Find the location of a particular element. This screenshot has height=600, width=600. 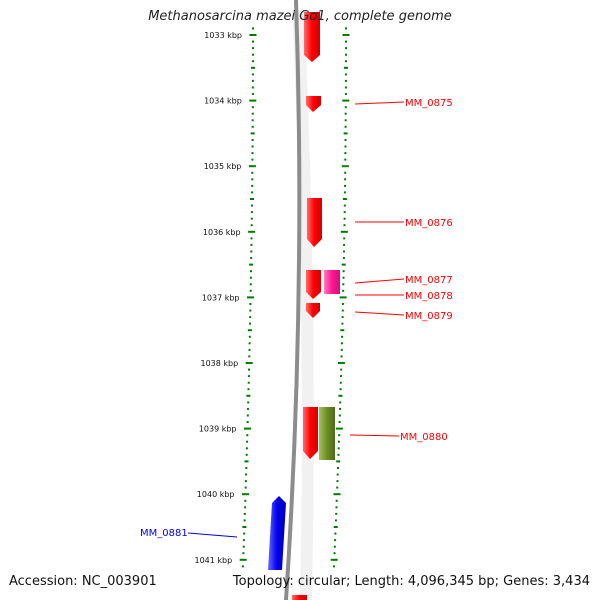

backbone-shadow is located at coordinates (303, 304).